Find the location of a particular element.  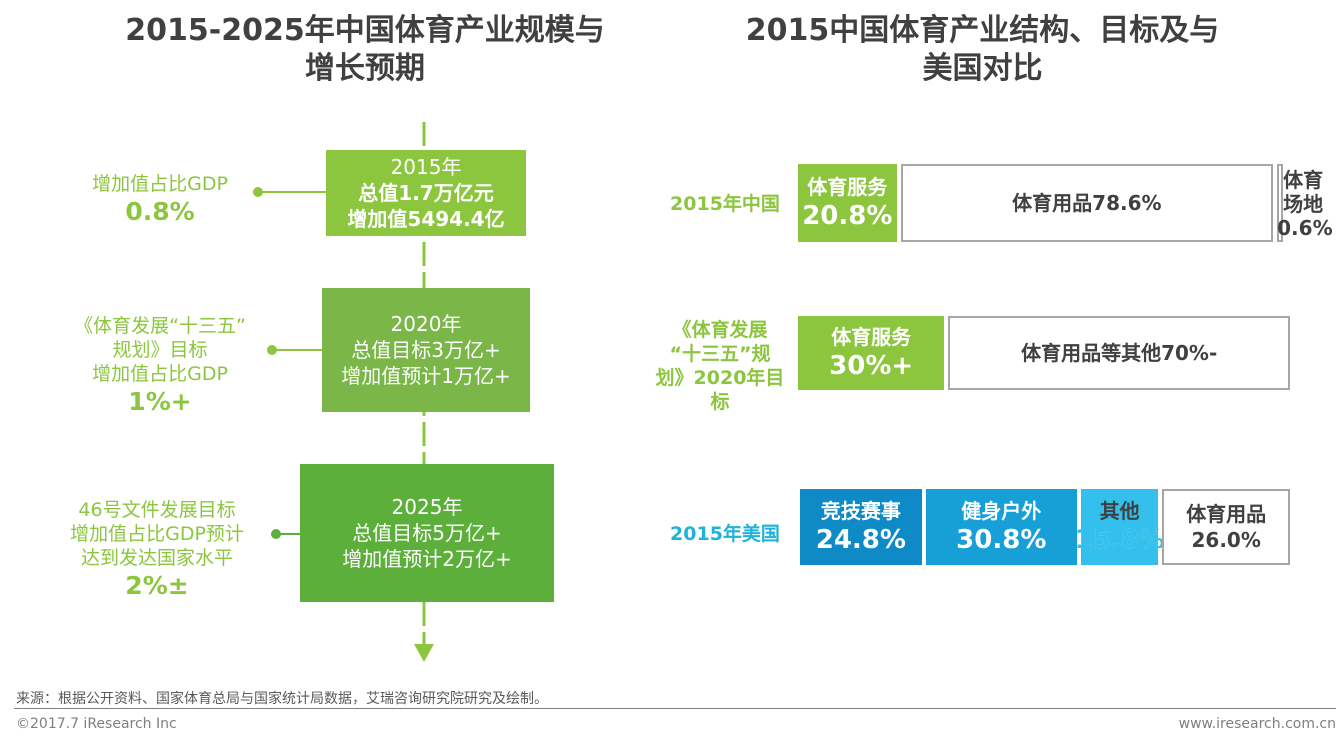

row-label-line: 2015年美国 is located at coordinates (725, 534).